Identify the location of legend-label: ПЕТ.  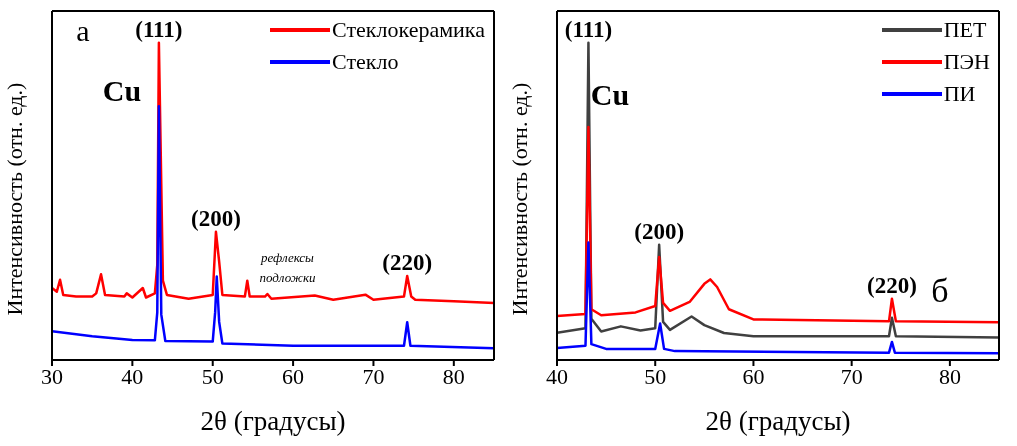
(965, 30).